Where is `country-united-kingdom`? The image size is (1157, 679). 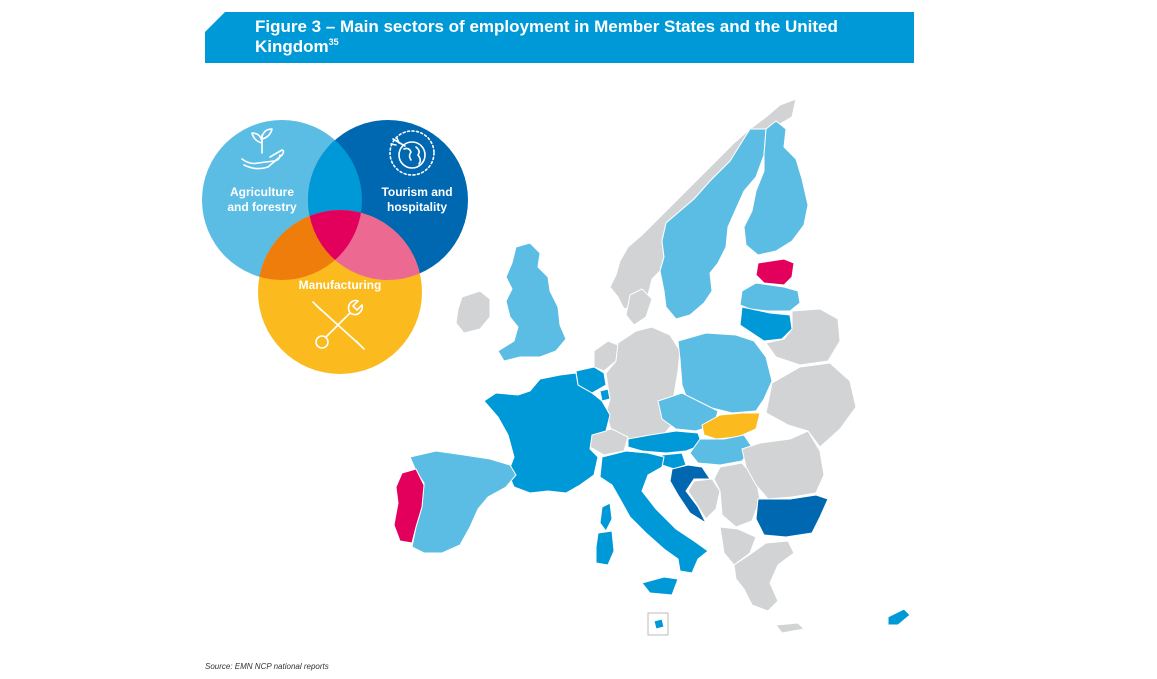 country-united-kingdom is located at coordinates (532, 302).